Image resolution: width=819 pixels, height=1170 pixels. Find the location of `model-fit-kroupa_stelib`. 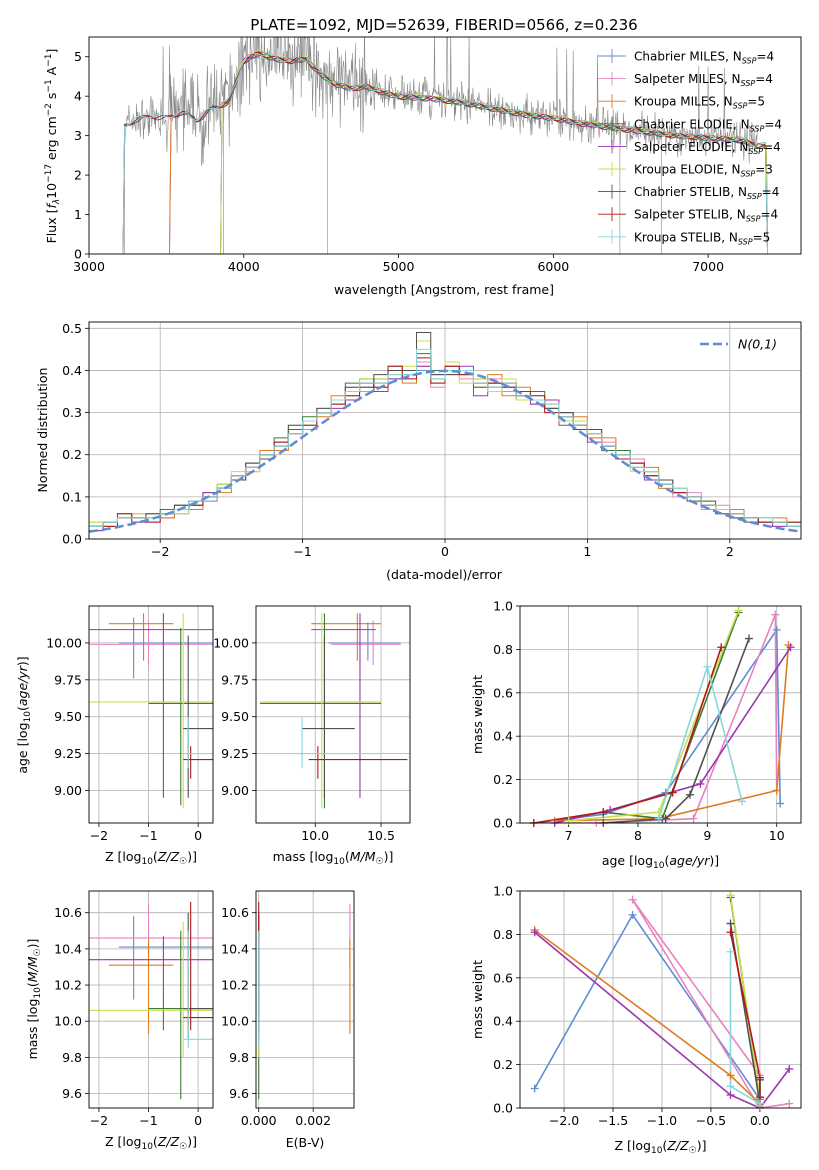

model-fit-kroupa_stelib is located at coordinates (445, 153).